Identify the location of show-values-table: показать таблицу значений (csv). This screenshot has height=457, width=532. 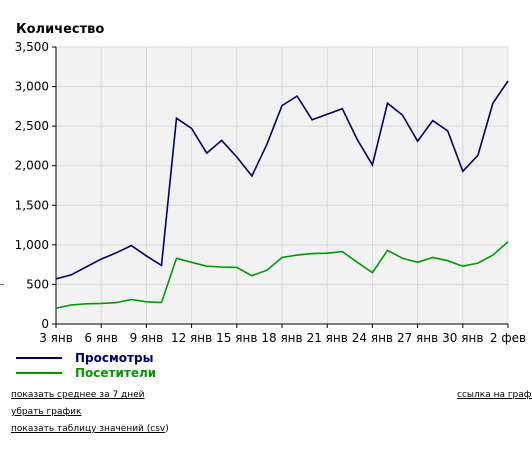
(90, 429).